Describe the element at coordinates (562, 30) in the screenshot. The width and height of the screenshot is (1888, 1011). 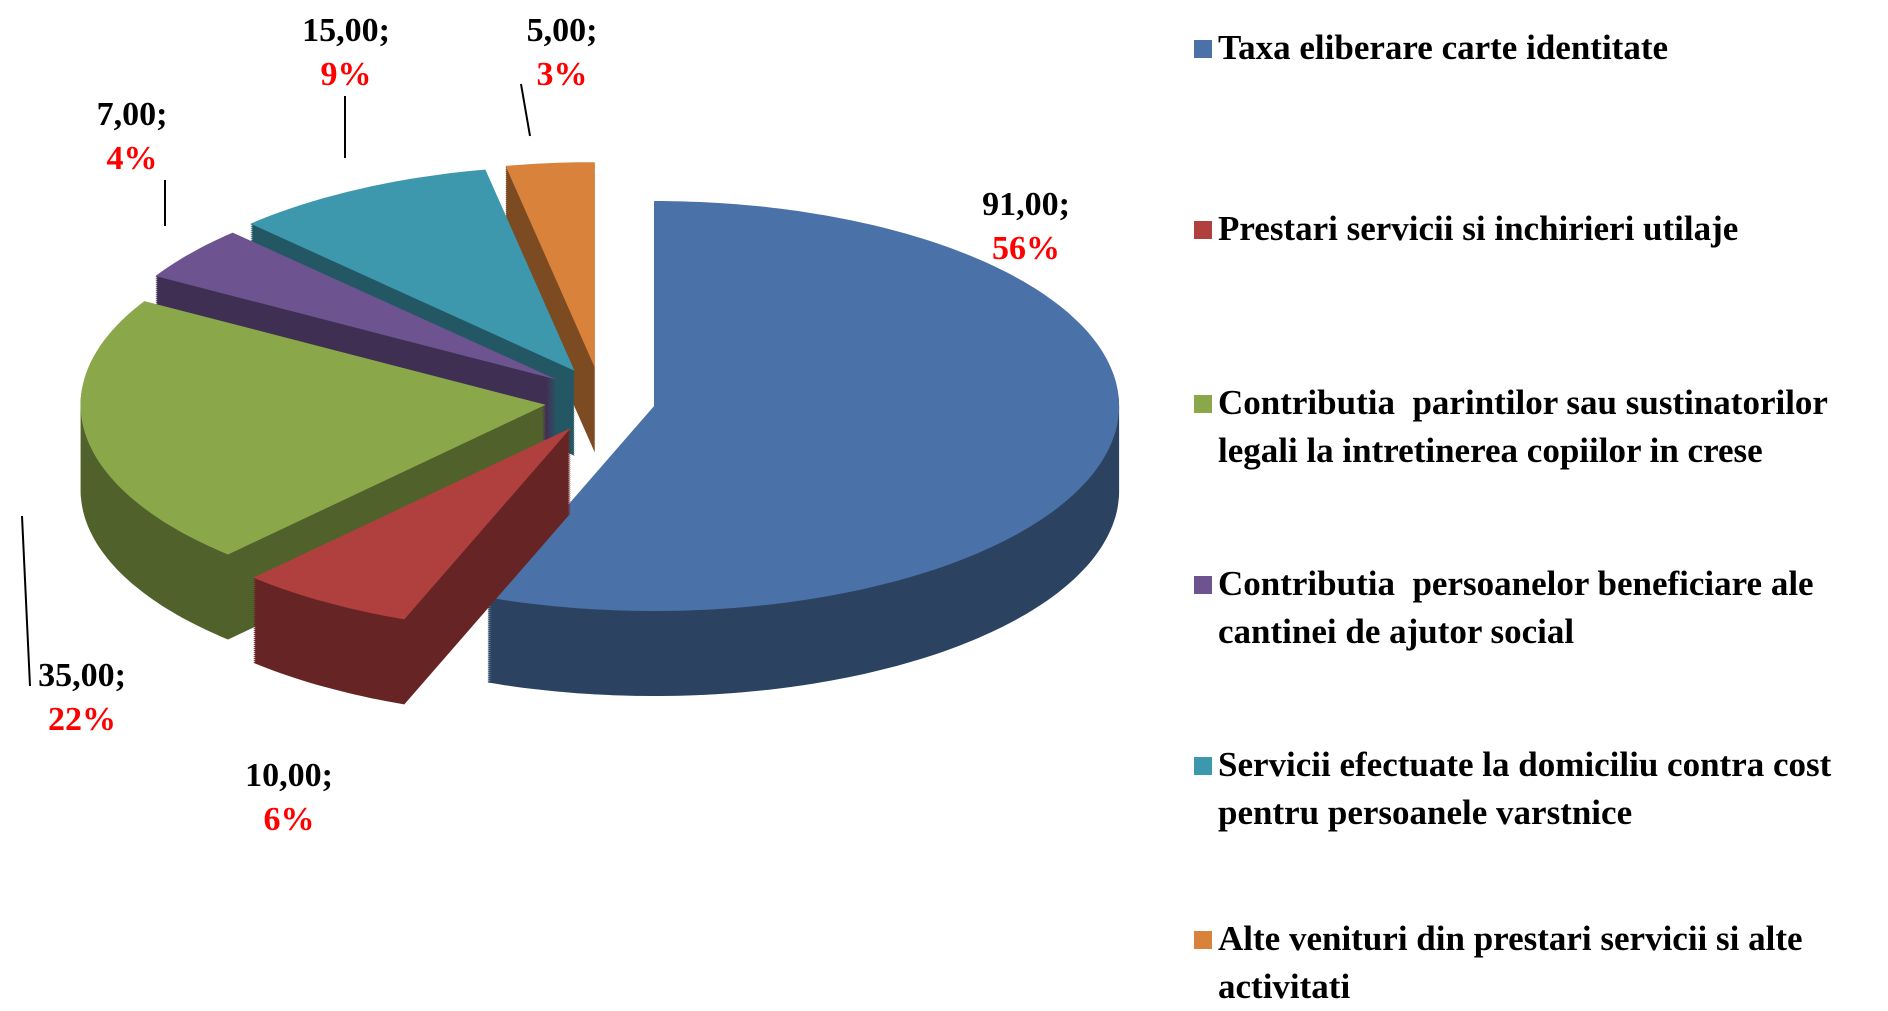
I see `value-label: 5,00;` at that location.